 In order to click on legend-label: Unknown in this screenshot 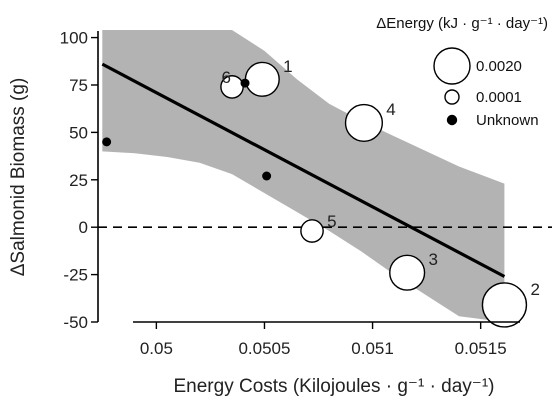, I will do `click(507, 120)`.